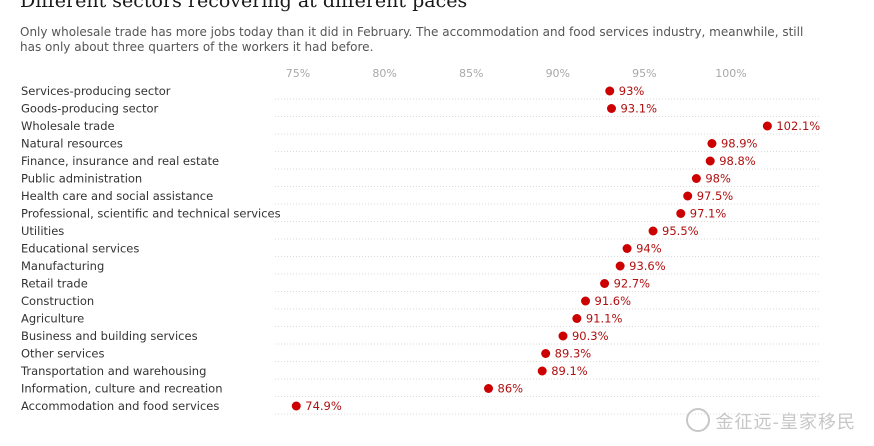  I want to click on category-label: Natural resources, so click(72, 144).